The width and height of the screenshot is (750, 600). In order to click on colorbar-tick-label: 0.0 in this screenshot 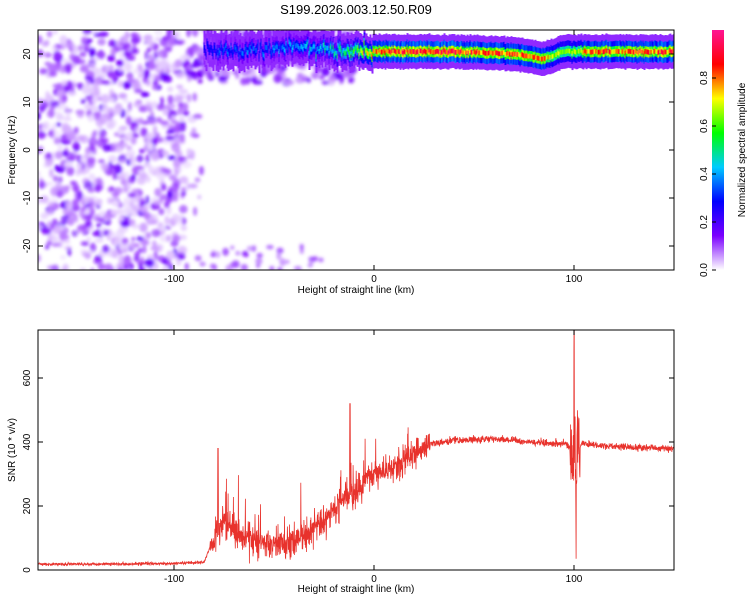, I will do `click(704, 270)`.